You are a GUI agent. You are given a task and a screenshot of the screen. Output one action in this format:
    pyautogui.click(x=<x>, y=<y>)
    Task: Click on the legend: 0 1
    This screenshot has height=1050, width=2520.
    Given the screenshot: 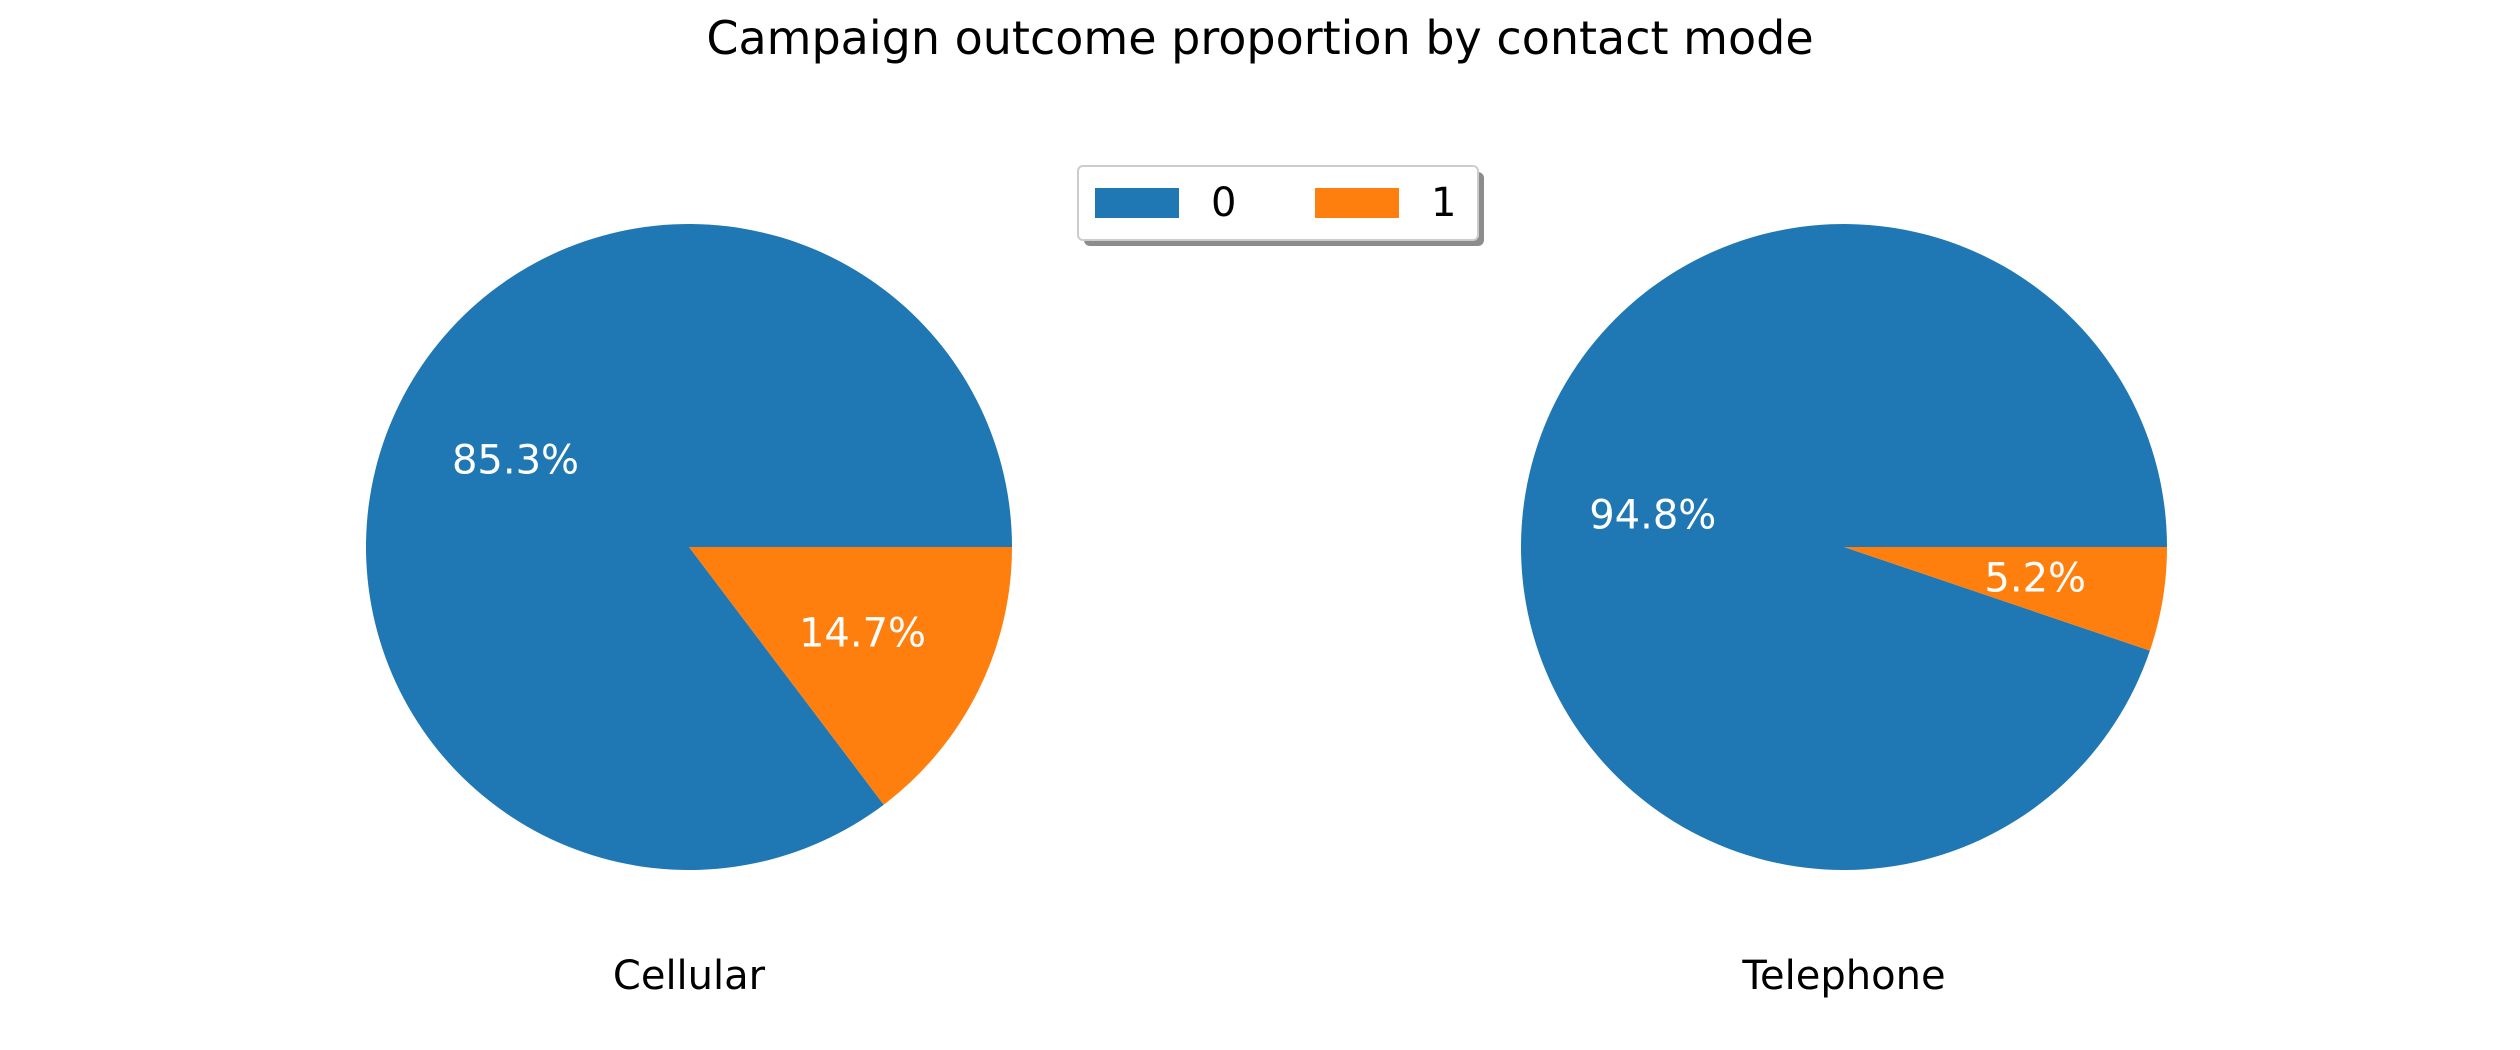 What is the action you would take?
    pyautogui.click(x=1280, y=205)
    